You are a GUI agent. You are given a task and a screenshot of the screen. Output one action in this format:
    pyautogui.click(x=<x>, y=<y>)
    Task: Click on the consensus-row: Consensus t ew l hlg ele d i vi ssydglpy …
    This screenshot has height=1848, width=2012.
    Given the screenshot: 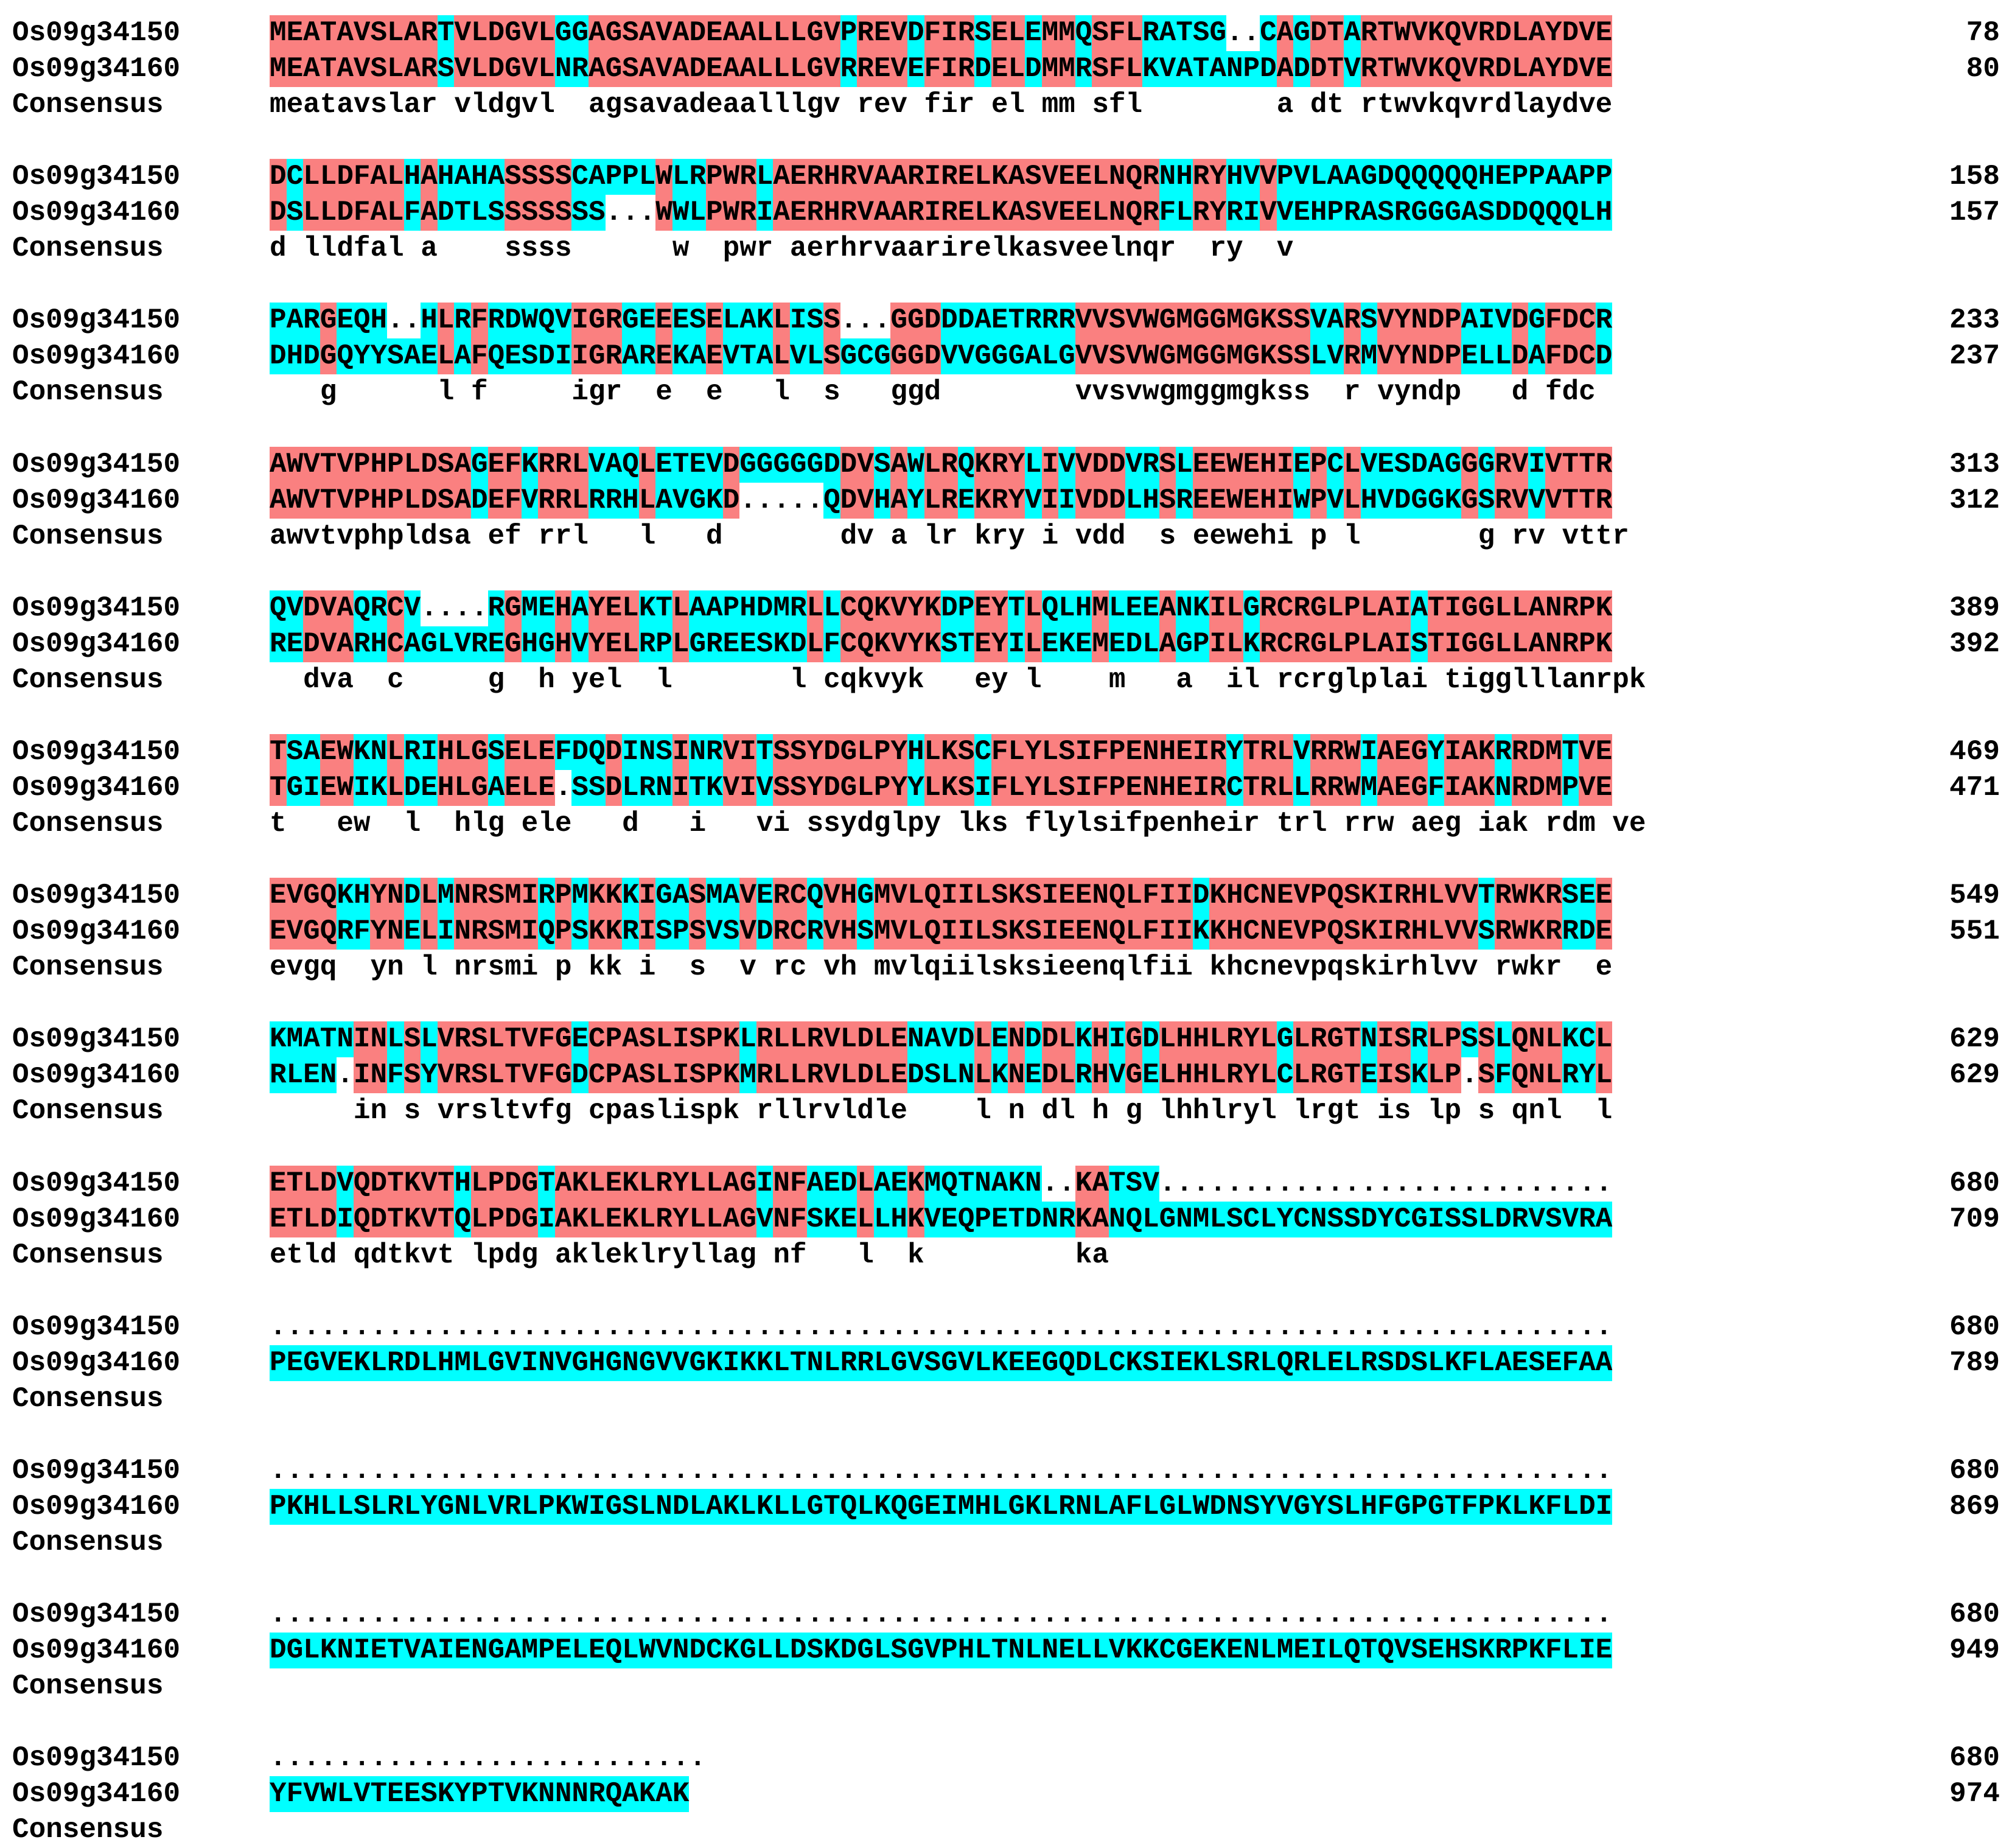 What is the action you would take?
    pyautogui.click(x=1006, y=824)
    